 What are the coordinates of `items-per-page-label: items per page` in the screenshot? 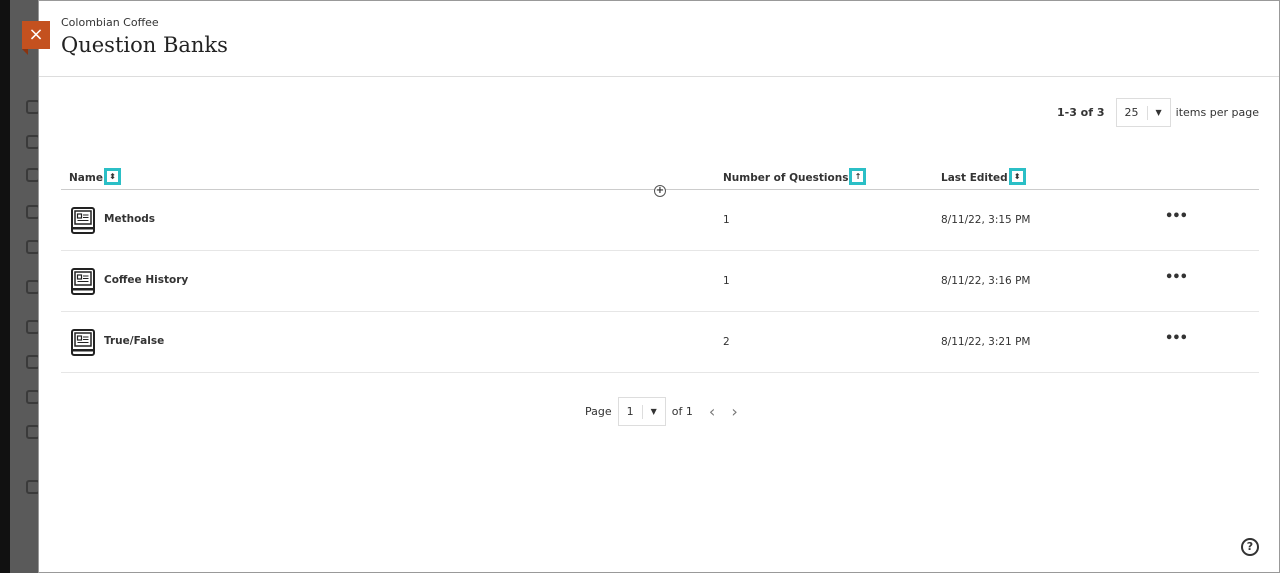 It's located at (1217, 112).